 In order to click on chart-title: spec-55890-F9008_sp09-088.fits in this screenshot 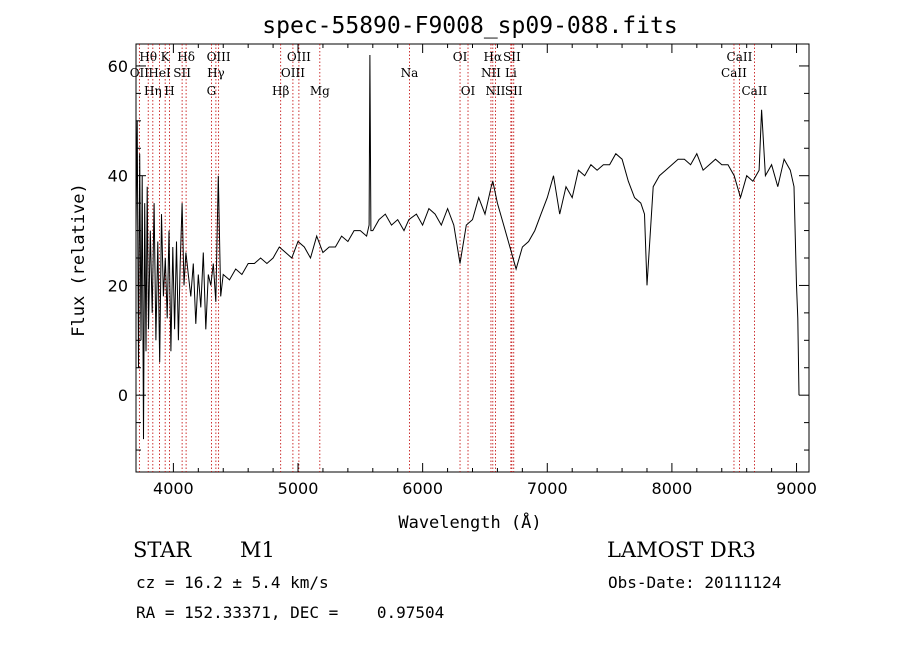, I will do `click(469, 26)`.